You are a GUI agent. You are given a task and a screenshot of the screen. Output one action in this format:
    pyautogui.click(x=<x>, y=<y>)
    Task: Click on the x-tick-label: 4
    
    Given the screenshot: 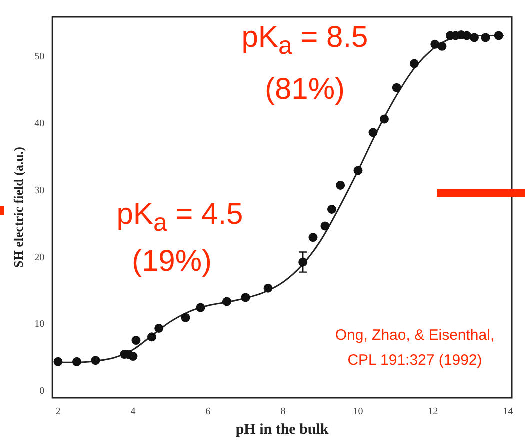 What is the action you would take?
    pyautogui.click(x=133, y=412)
    